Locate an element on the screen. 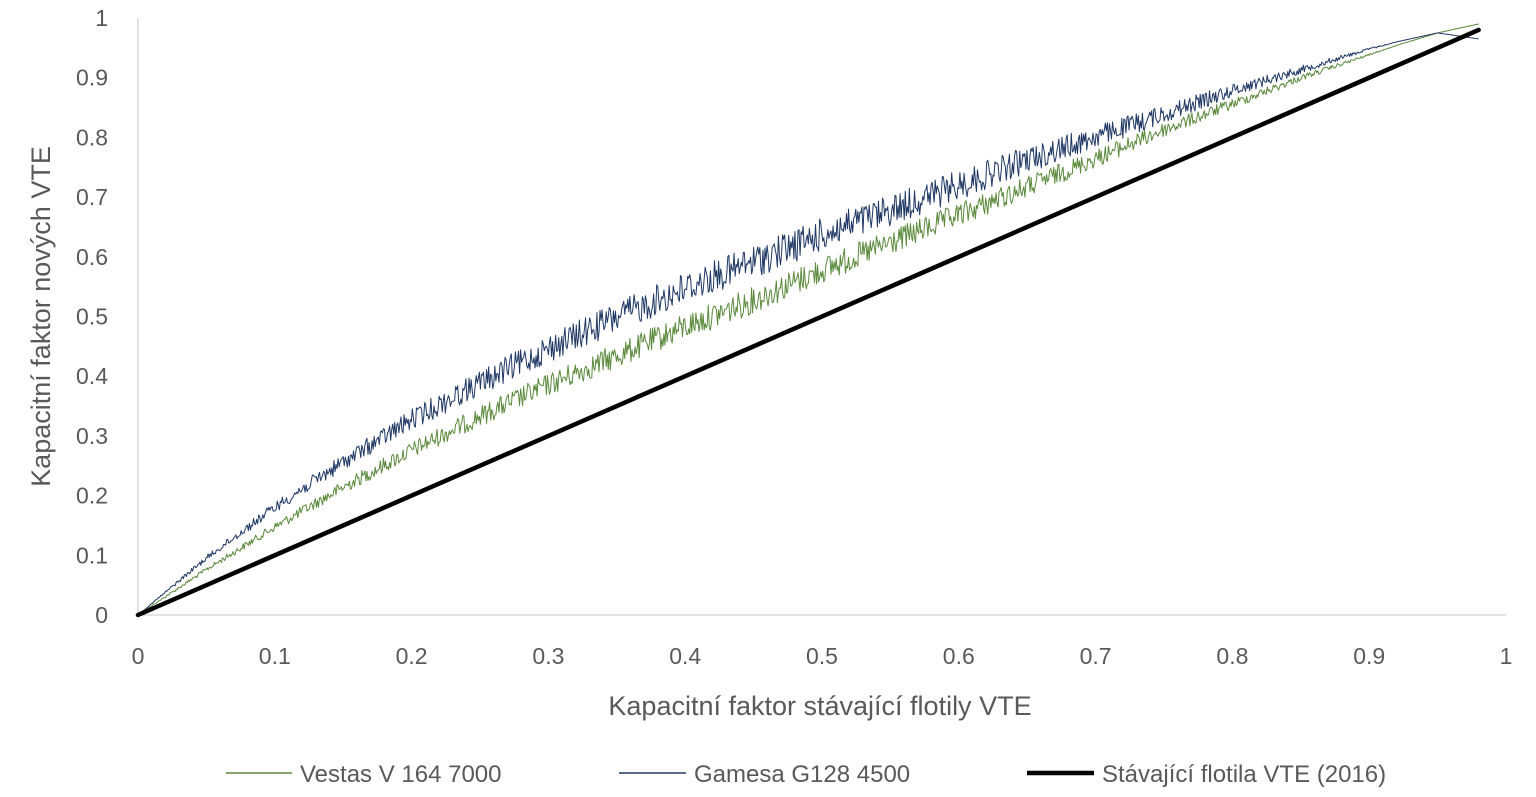 This screenshot has height=797, width=1536. x-tick-label: 0.8 is located at coordinates (1232, 656).